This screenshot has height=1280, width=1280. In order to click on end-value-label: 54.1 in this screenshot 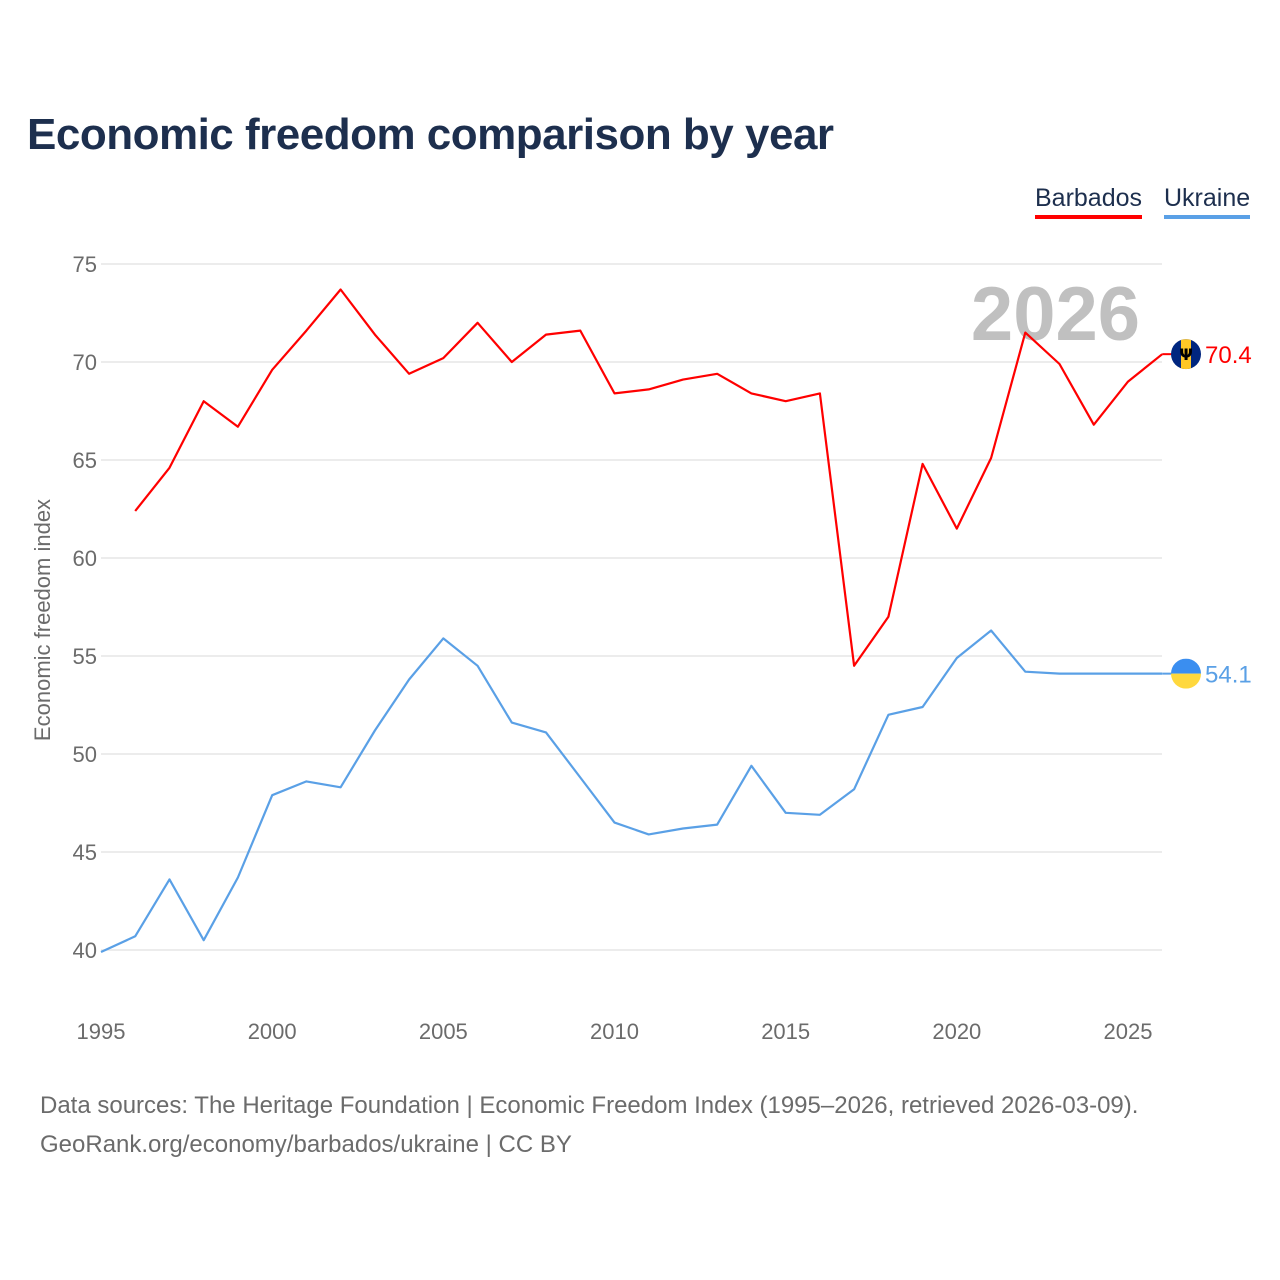, I will do `click(1228, 675)`.